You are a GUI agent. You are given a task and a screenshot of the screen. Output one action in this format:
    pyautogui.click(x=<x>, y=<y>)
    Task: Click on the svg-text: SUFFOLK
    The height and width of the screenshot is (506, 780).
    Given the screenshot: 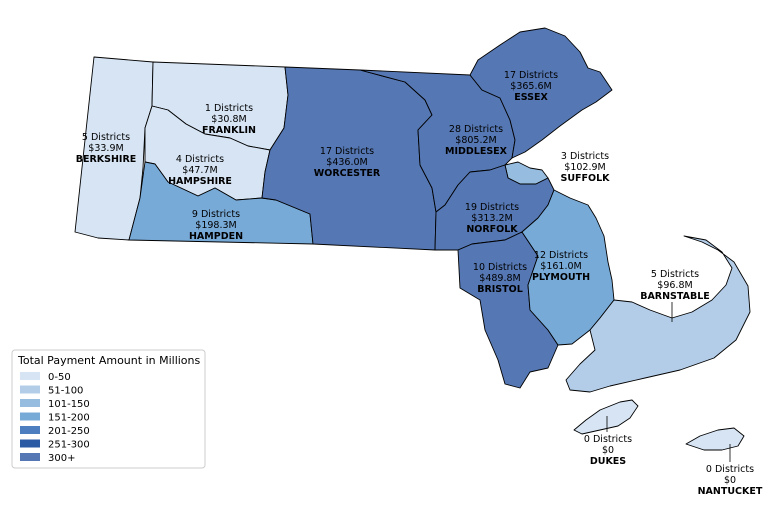 What is the action you would take?
    pyautogui.click(x=585, y=178)
    